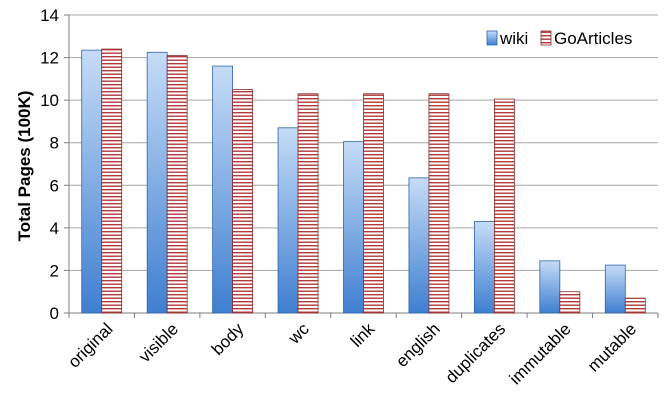  I want to click on bar-wiki-mutable, so click(615, 289).